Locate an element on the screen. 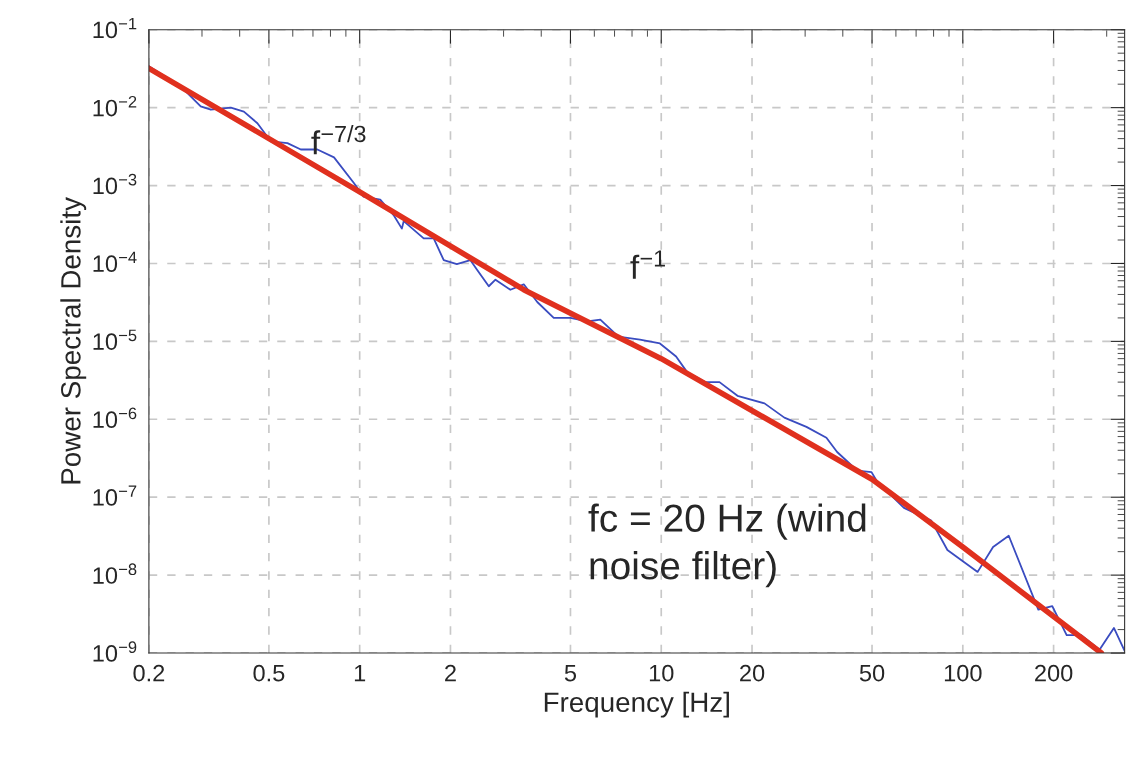  y-tick-label: 10$^{−1}$ is located at coordinates (115, 28).